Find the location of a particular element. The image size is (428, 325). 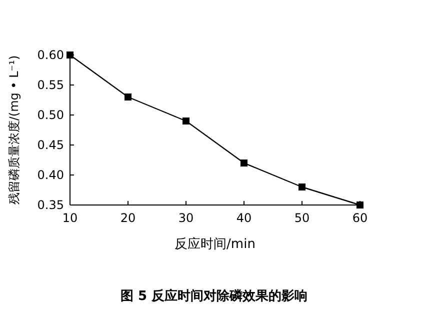

x-tick-label: 20 is located at coordinates (128, 218).